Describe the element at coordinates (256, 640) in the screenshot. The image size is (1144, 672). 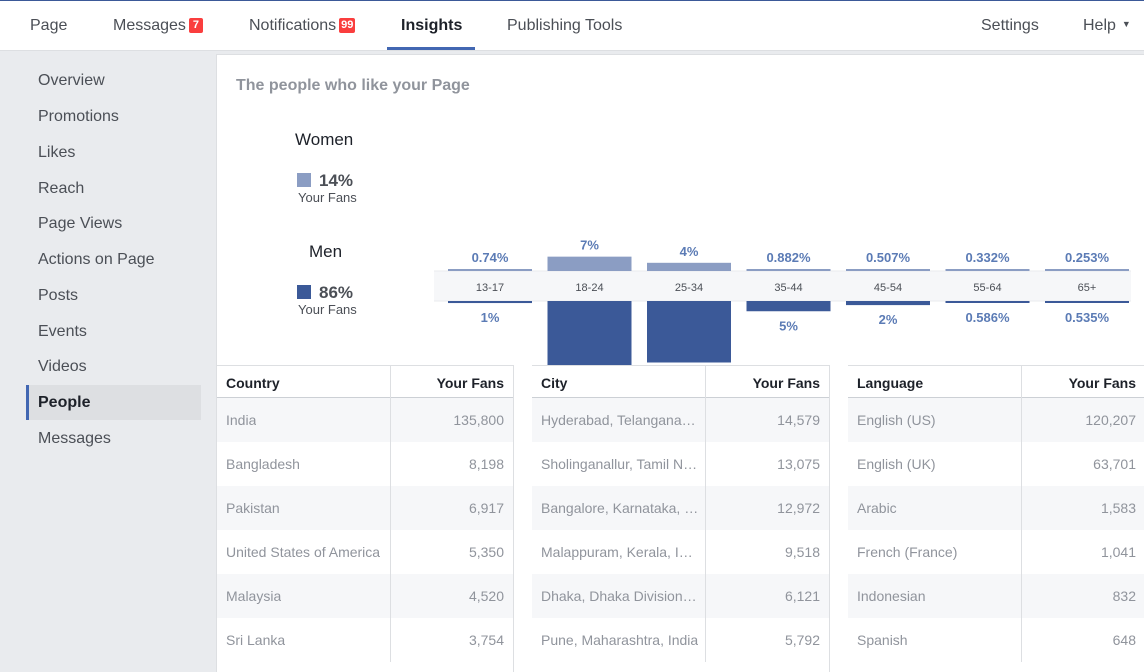
I see `country-name-cell: Sri Lanka` at that location.